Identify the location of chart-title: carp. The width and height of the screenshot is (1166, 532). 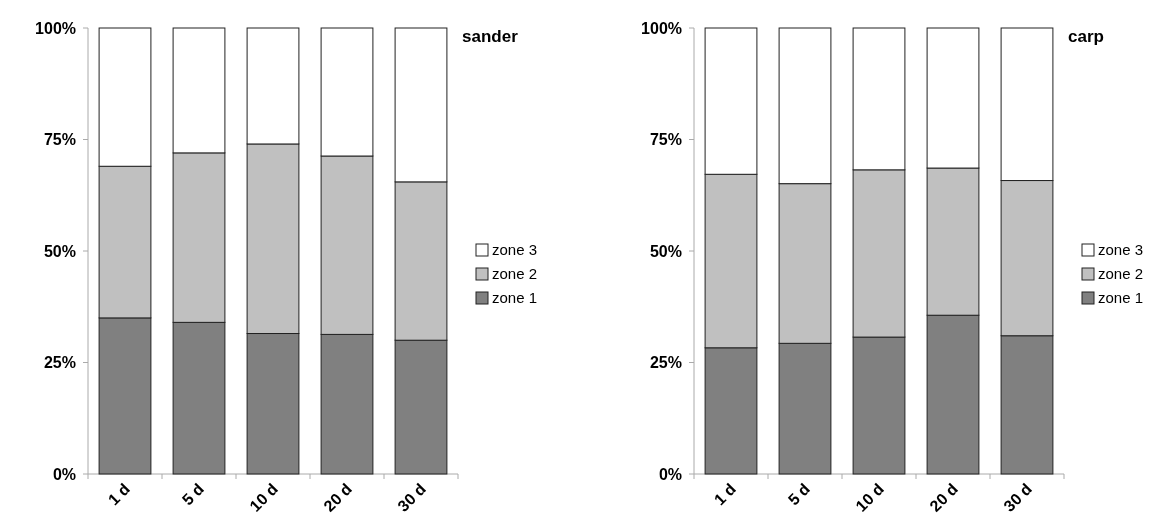
(1086, 36).